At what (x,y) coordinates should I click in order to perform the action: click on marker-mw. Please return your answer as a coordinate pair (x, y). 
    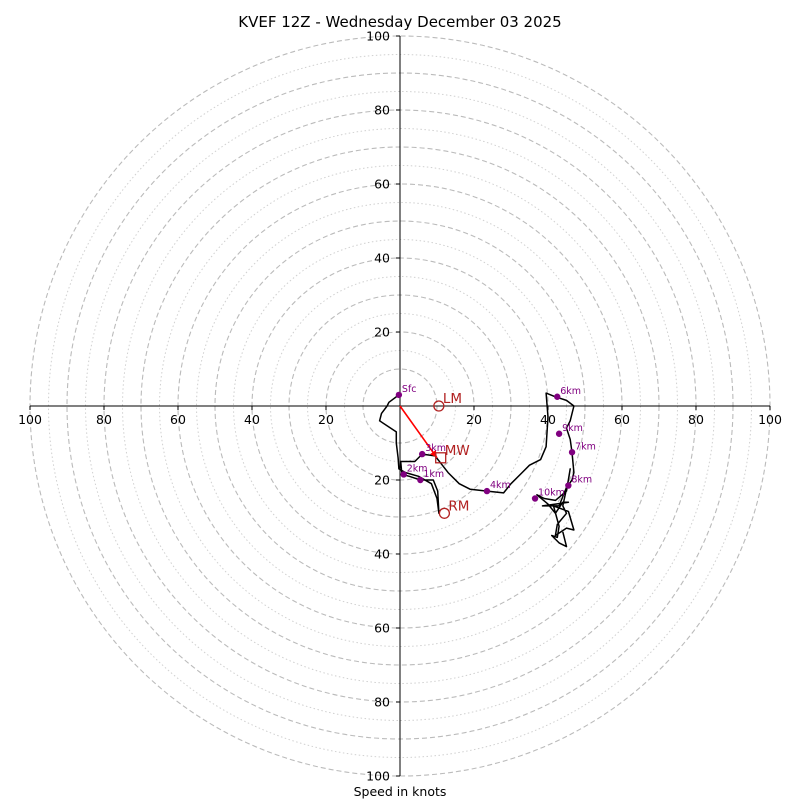
    Looking at the image, I should click on (441, 458).